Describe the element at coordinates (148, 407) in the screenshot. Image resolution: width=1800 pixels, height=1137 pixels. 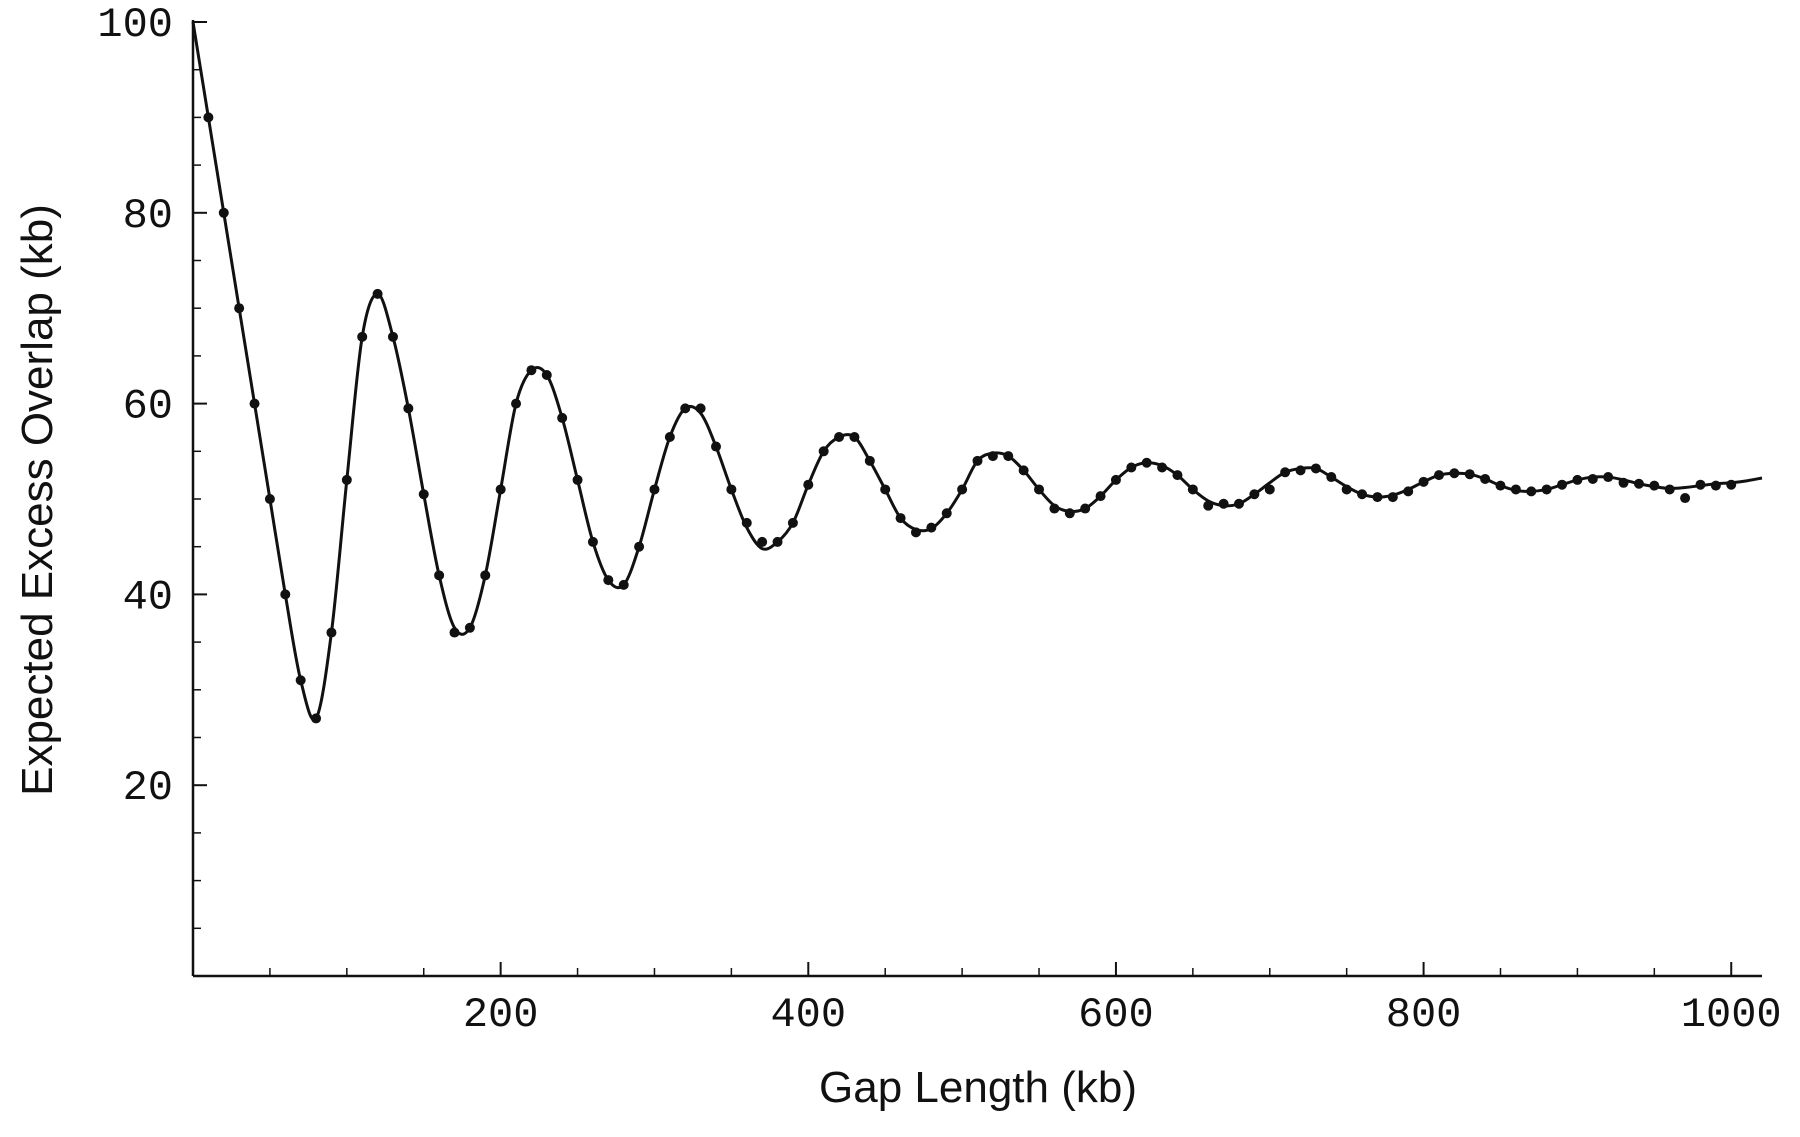
I see `y-tick-label: 60` at that location.